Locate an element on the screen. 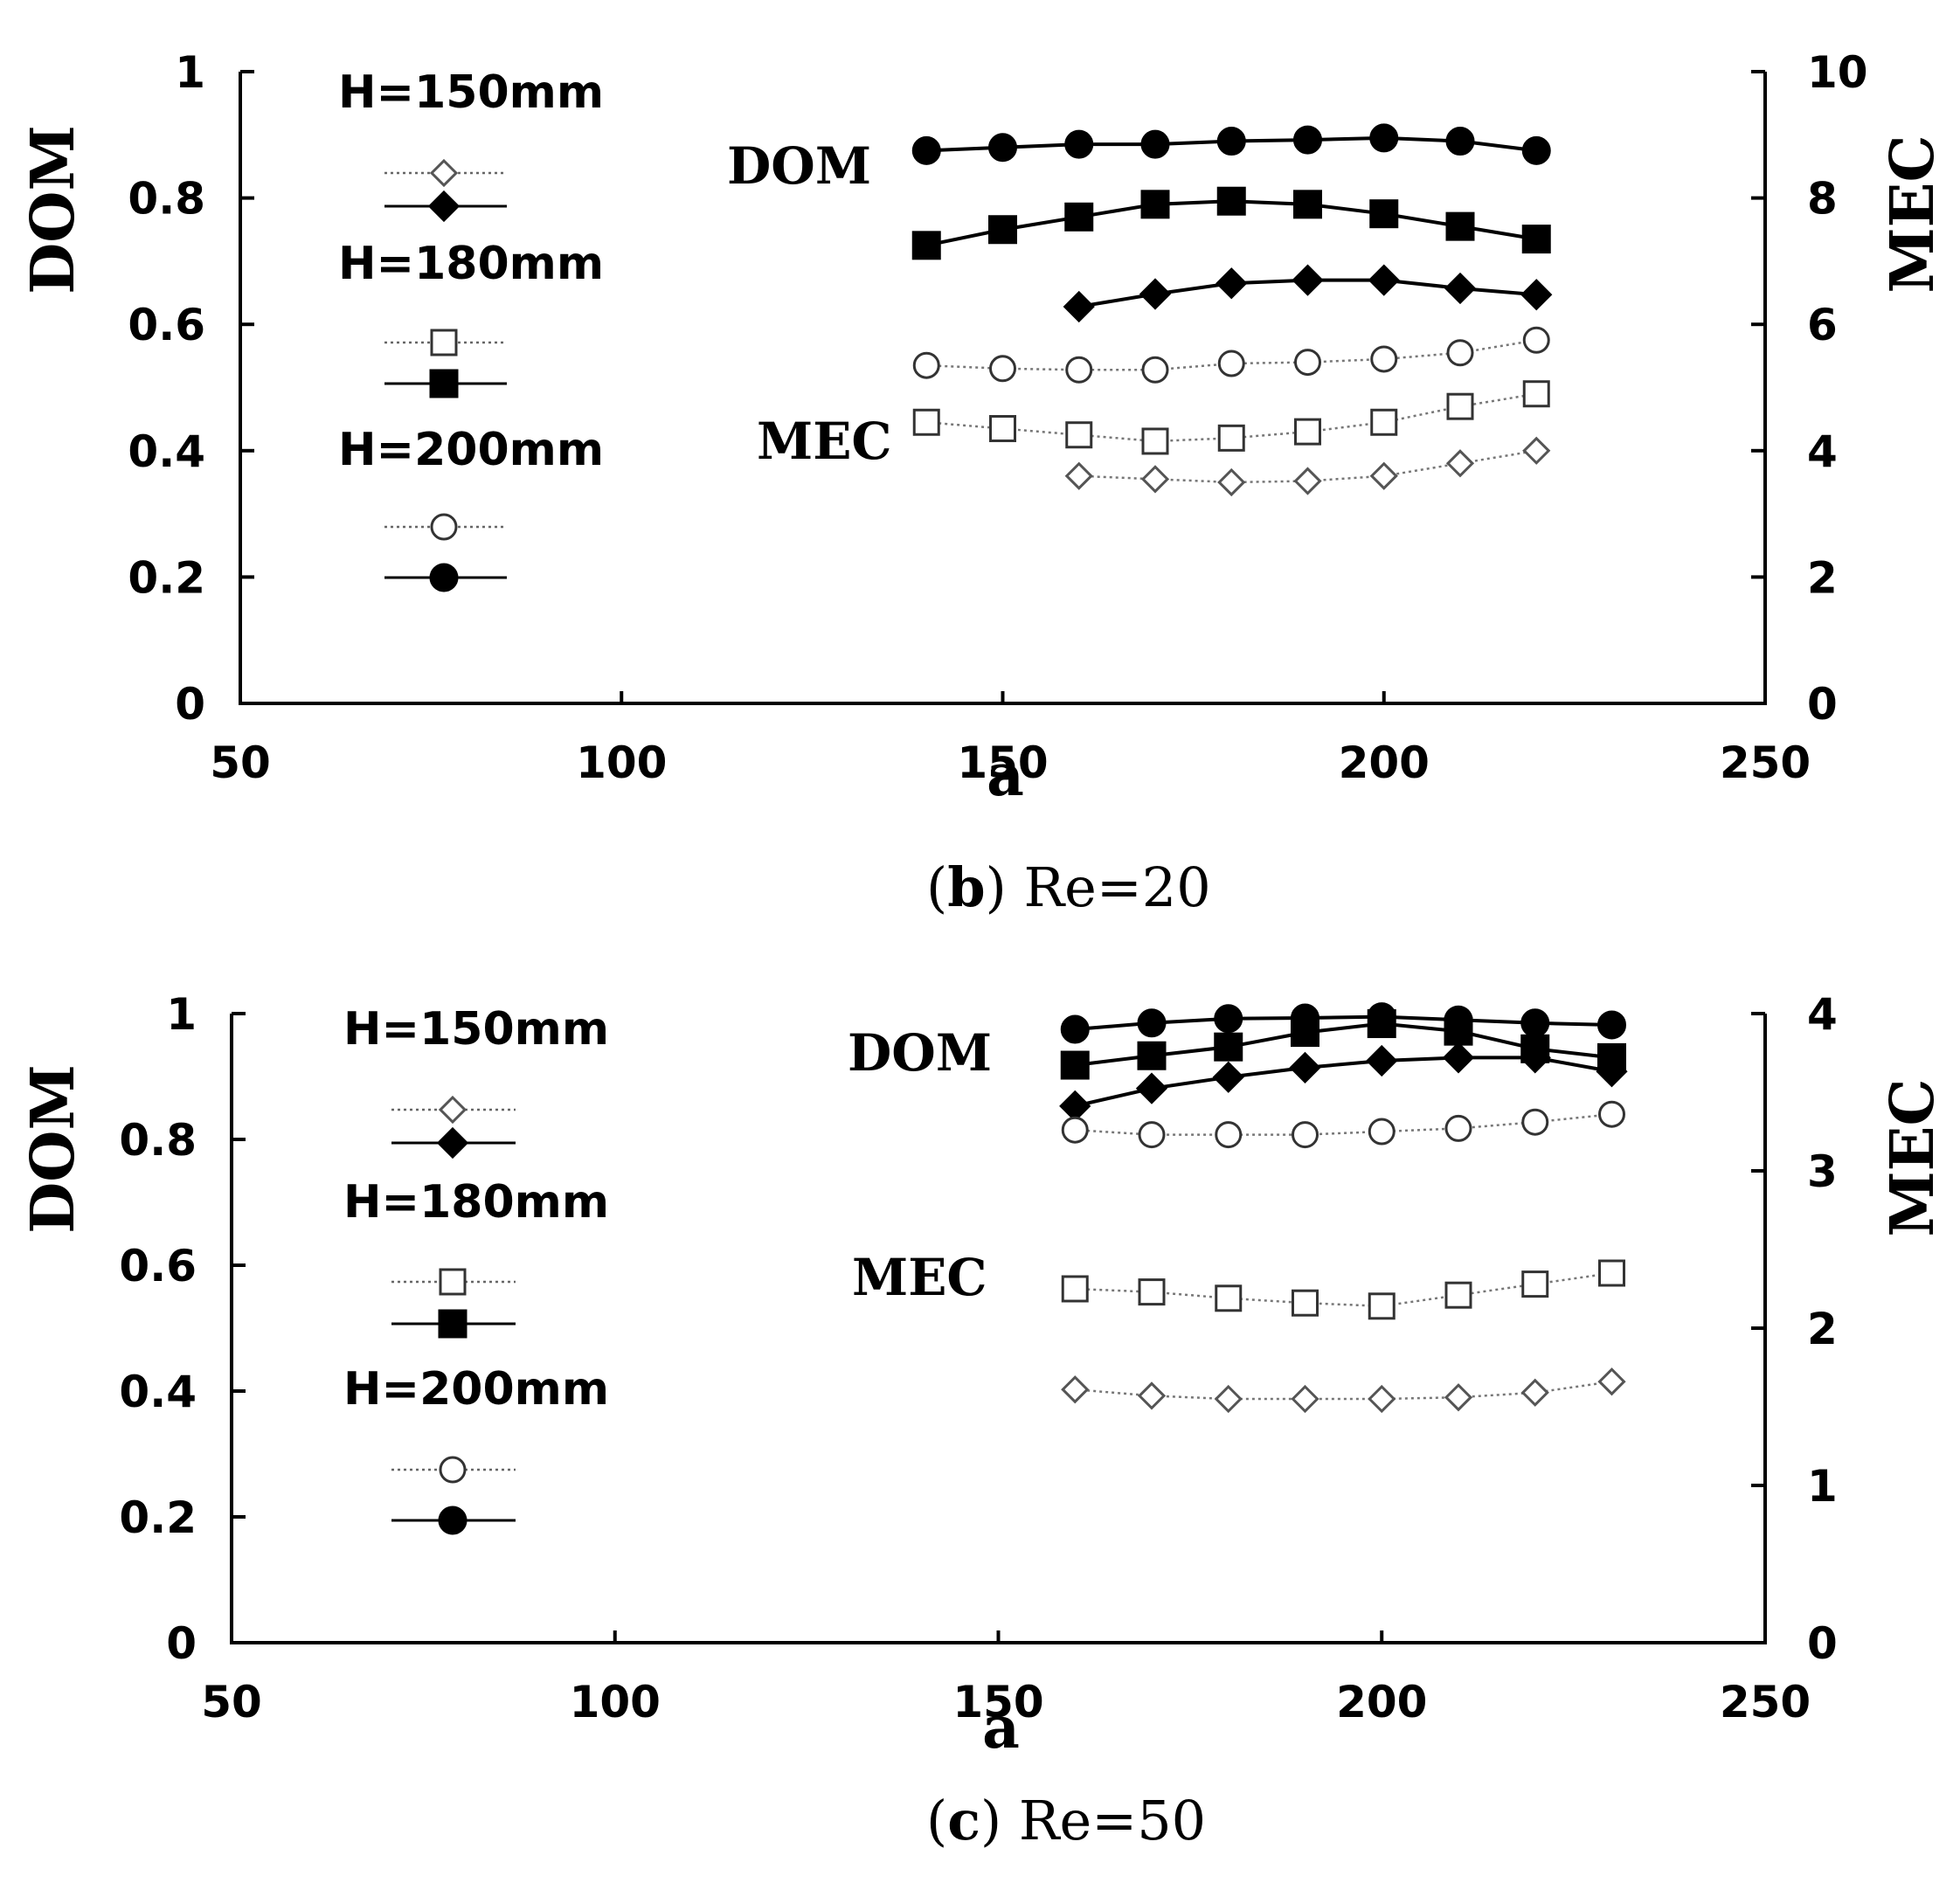 This screenshot has height=1883, width=1960. x-tick-label: 250 is located at coordinates (1765, 763).